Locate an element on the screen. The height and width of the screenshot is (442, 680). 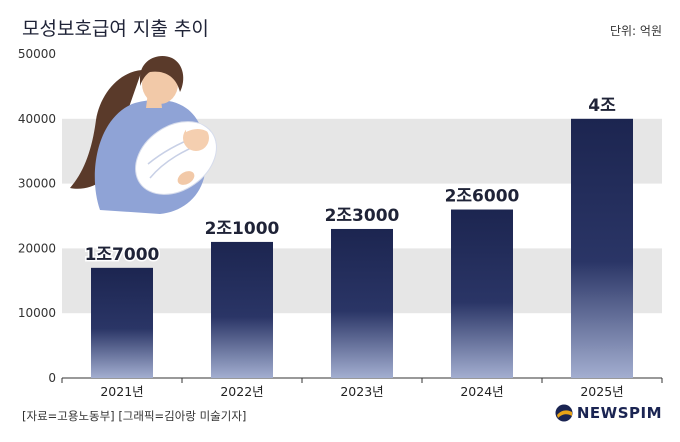
y-tick-label: 0 is located at coordinates (52, 378).